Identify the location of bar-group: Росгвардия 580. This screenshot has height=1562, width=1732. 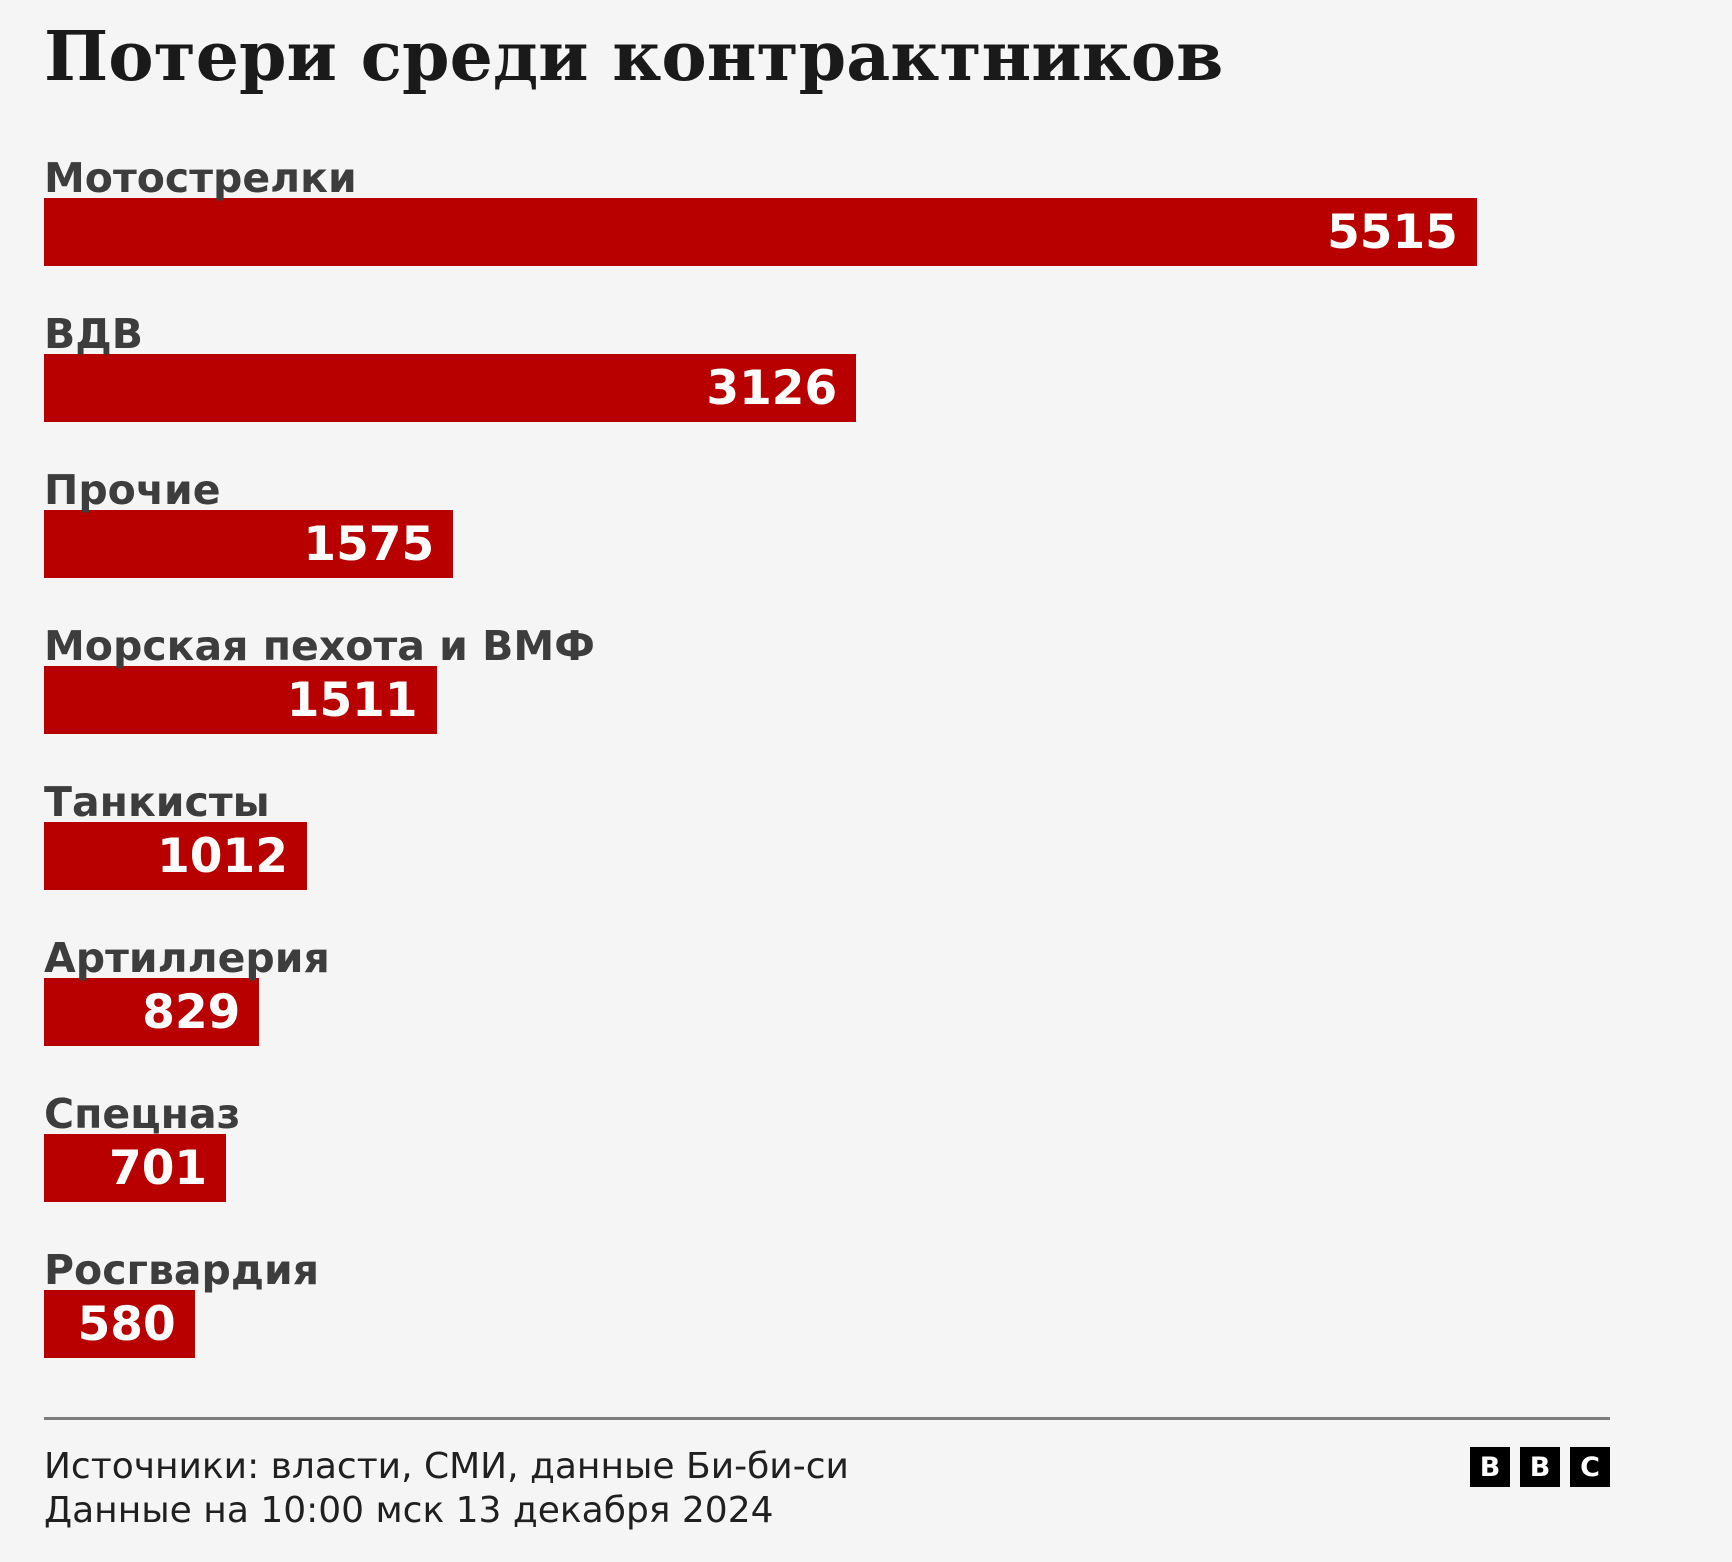
(827, 1304).